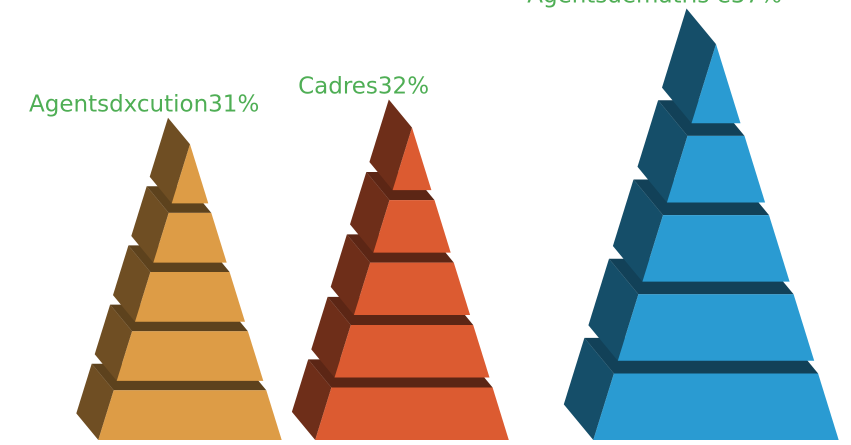 Image resolution: width=851 pixels, height=445 pixels. Describe the element at coordinates (118, 105) in the screenshot. I see `category-label: Agentsdxcution` at that location.